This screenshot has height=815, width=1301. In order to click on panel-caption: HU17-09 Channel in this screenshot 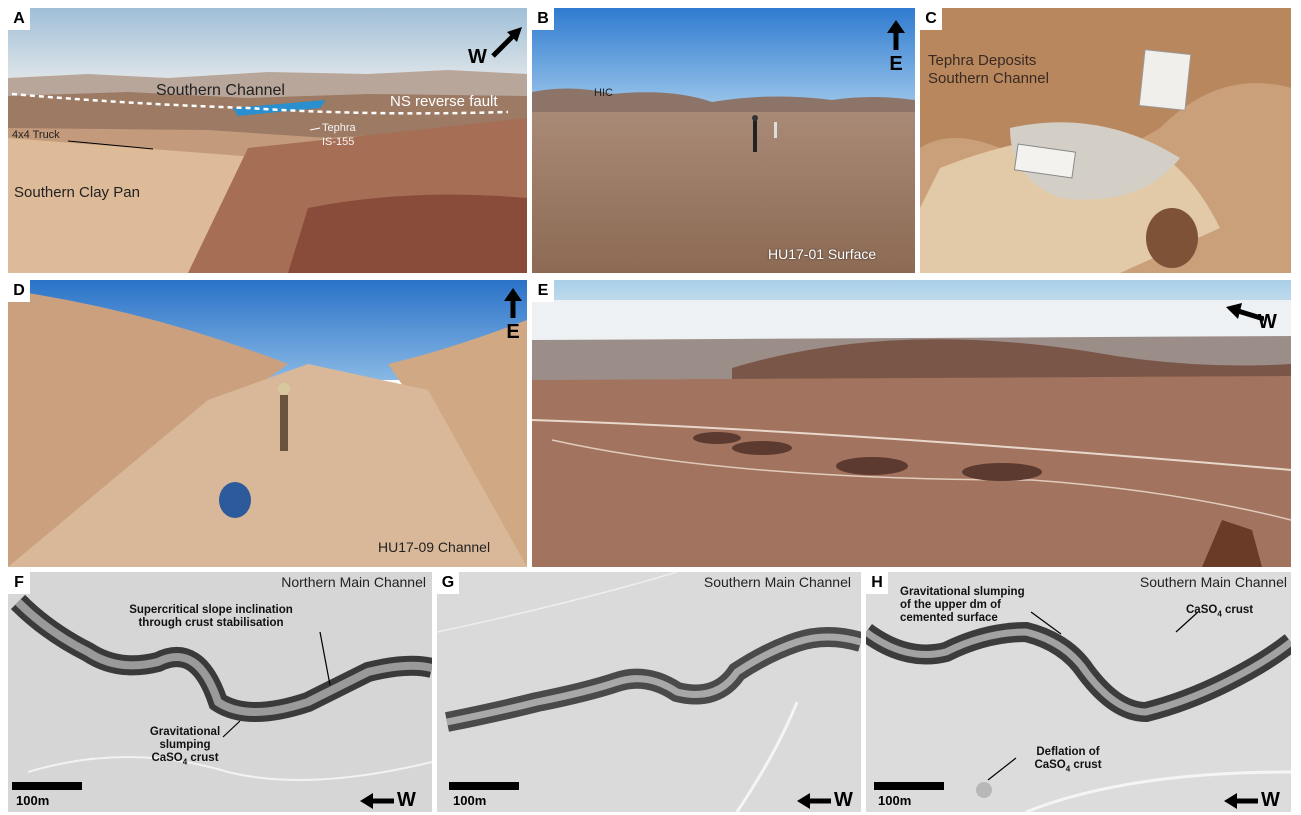, I will do `click(434, 547)`.